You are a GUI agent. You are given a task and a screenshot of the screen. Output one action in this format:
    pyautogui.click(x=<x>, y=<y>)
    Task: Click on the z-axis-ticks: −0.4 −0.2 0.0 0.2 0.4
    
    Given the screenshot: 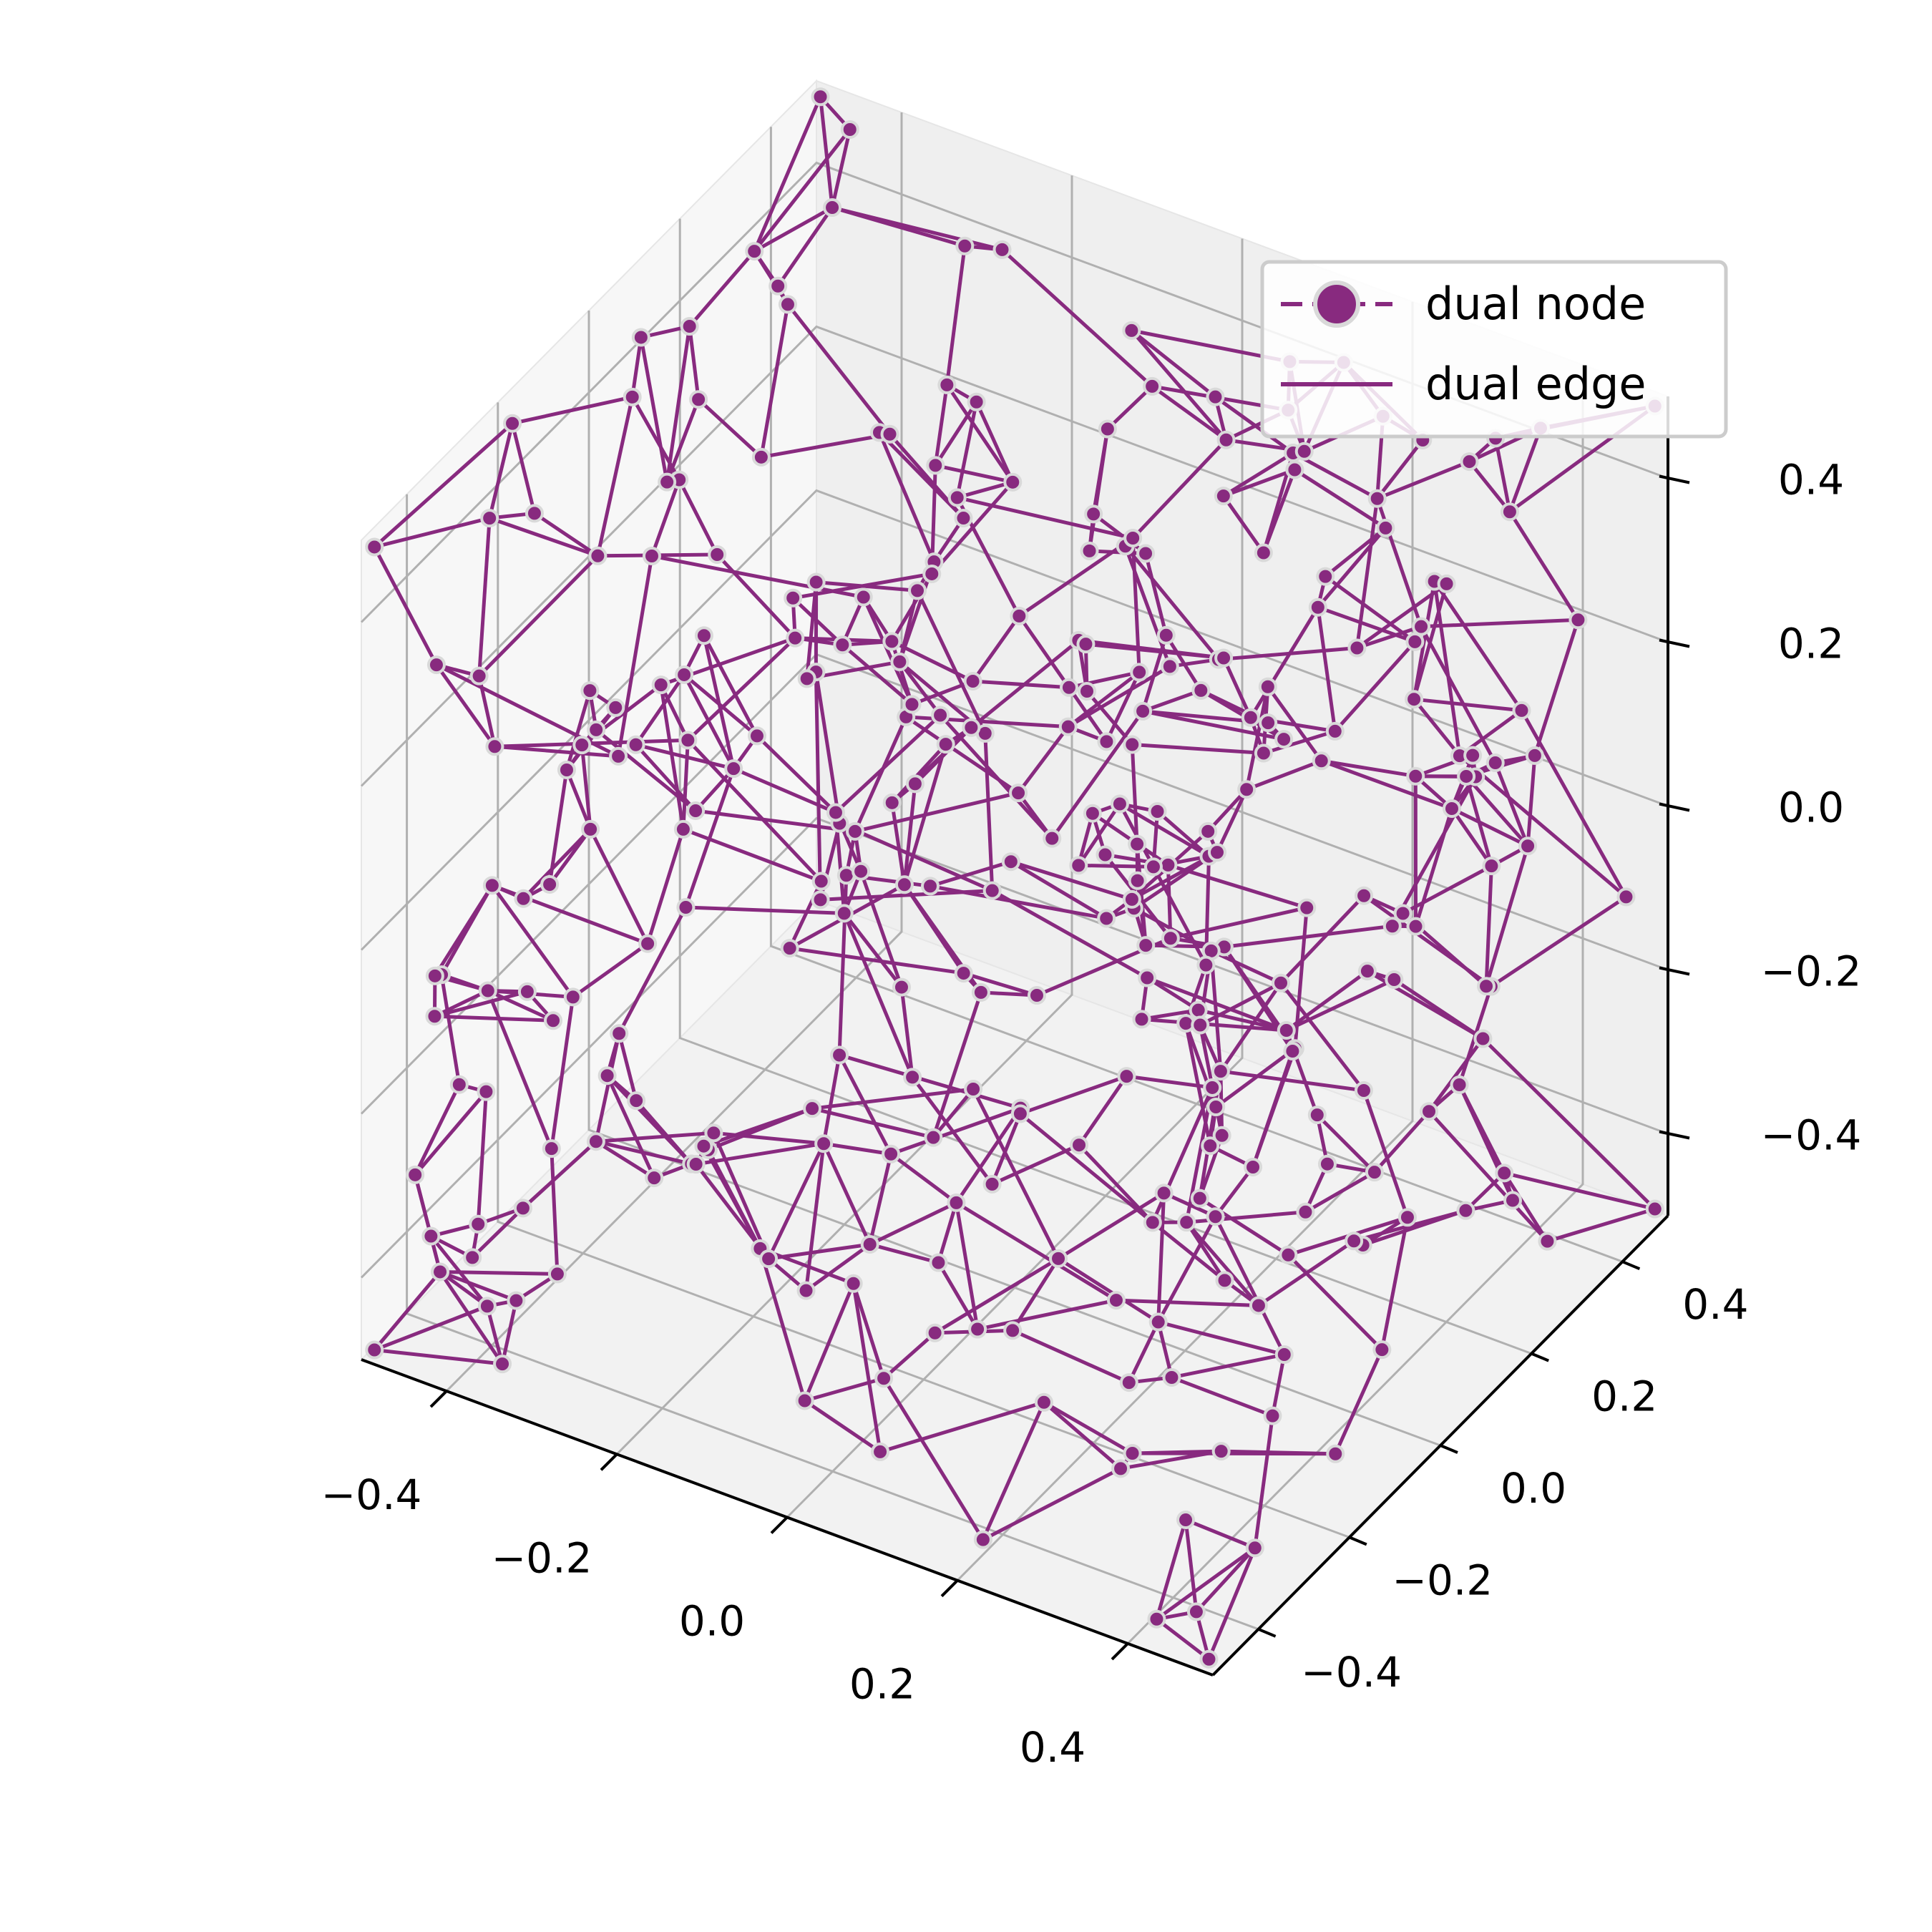 What is the action you would take?
    pyautogui.click(x=1760, y=808)
    